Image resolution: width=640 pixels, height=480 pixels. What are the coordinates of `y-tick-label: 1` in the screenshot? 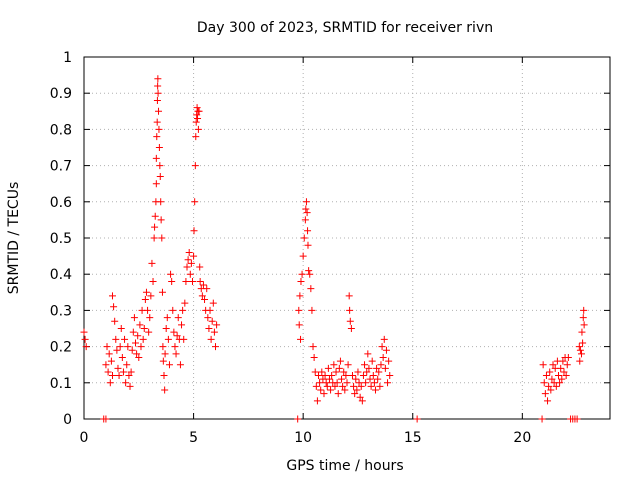 It's located at (67, 58).